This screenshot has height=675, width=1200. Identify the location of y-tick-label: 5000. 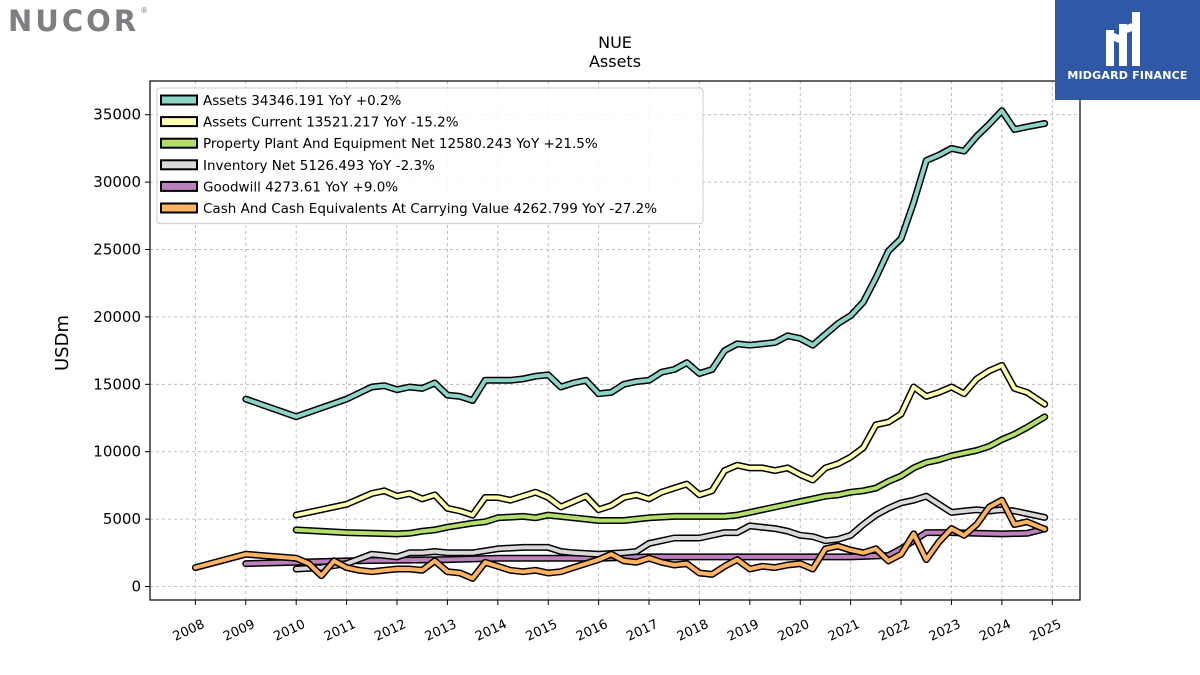
(122, 519).